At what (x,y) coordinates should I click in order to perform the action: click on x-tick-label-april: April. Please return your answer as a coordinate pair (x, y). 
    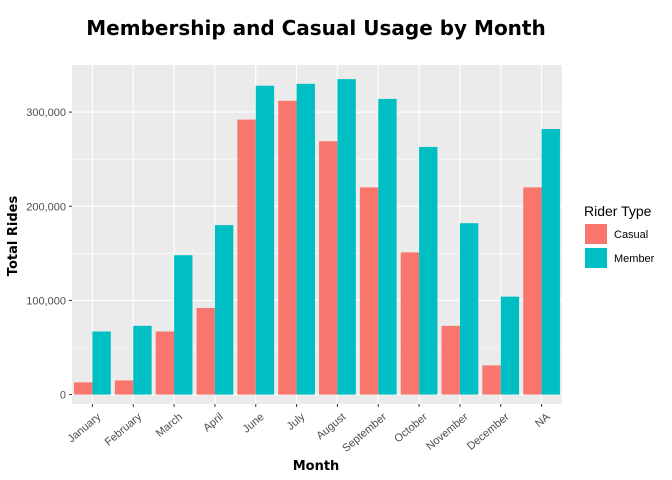
    Looking at the image, I should click on (213, 422).